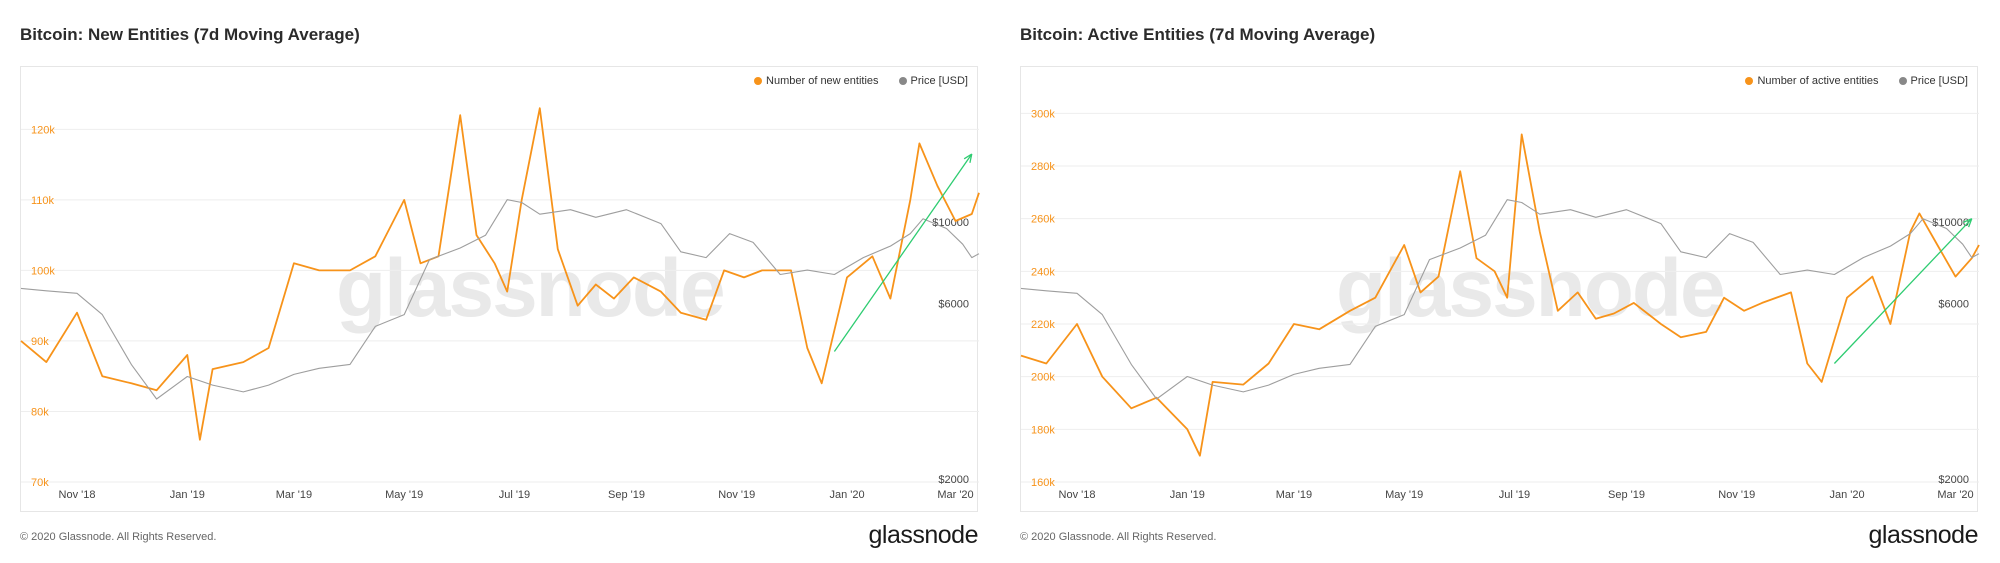 The width and height of the screenshot is (2000, 563). What do you see at coordinates (1818, 81) in the screenshot?
I see `legend-label: Number of active entities` at bounding box center [1818, 81].